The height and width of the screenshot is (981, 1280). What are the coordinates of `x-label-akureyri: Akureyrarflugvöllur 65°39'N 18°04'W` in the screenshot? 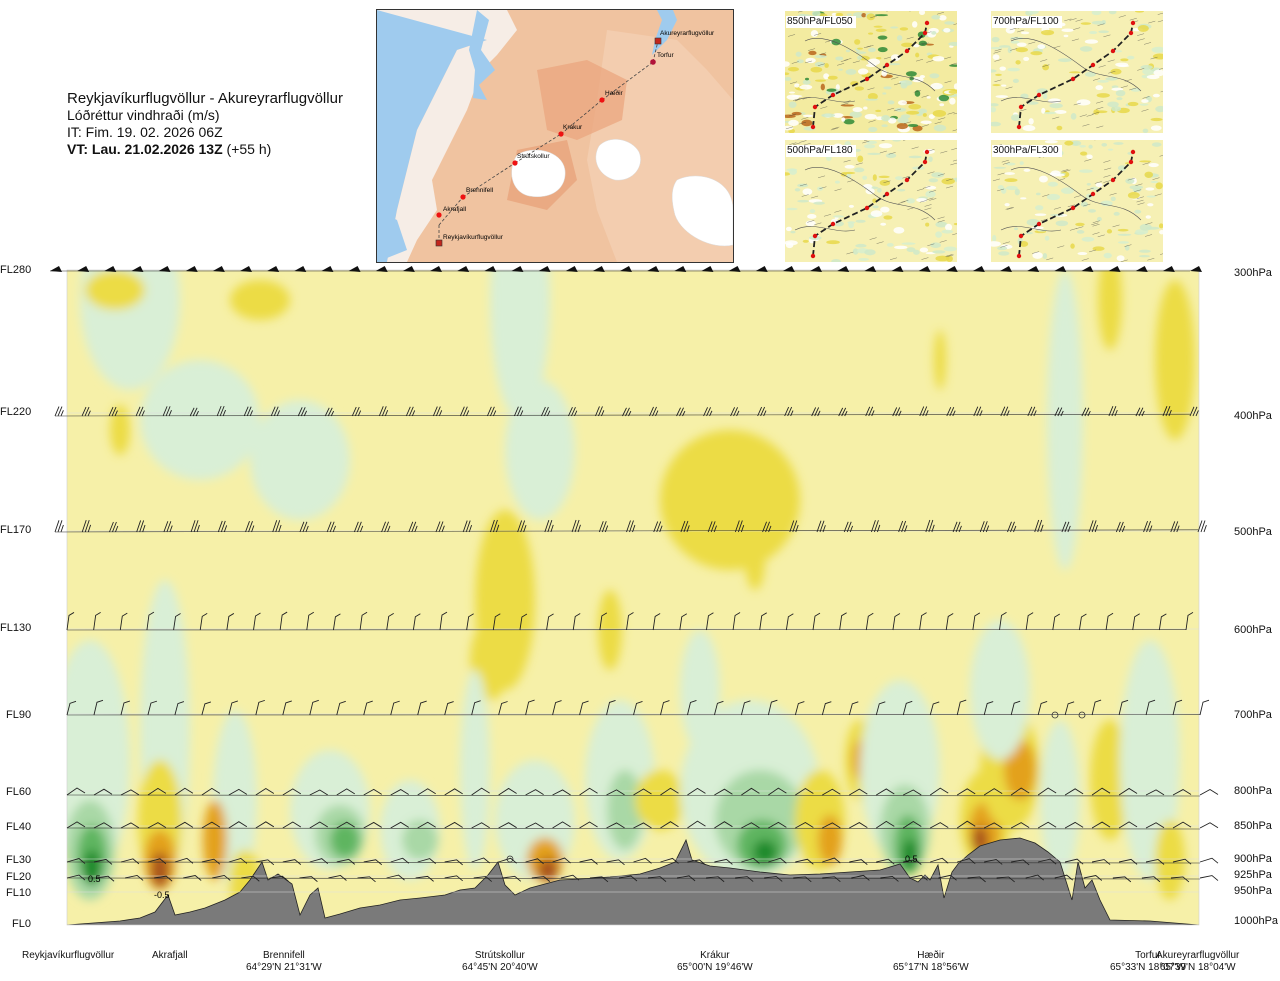 It's located at (1197, 962).